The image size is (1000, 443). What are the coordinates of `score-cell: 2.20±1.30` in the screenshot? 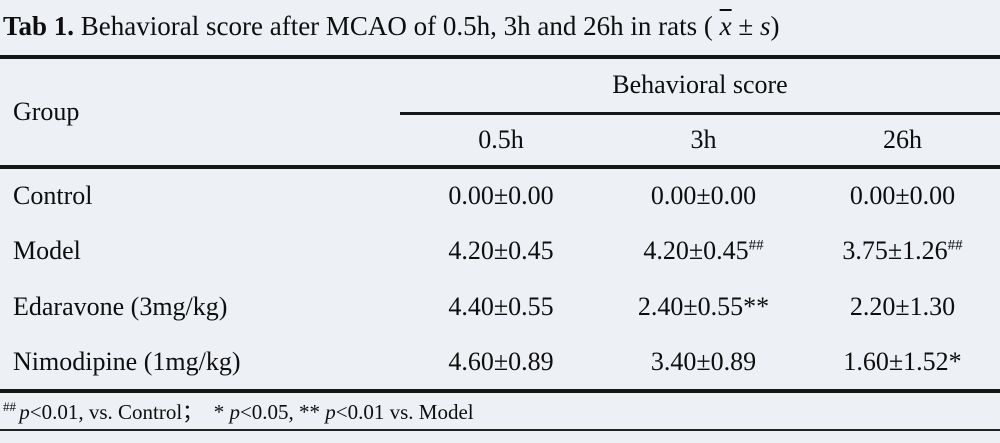 It's located at (902, 307).